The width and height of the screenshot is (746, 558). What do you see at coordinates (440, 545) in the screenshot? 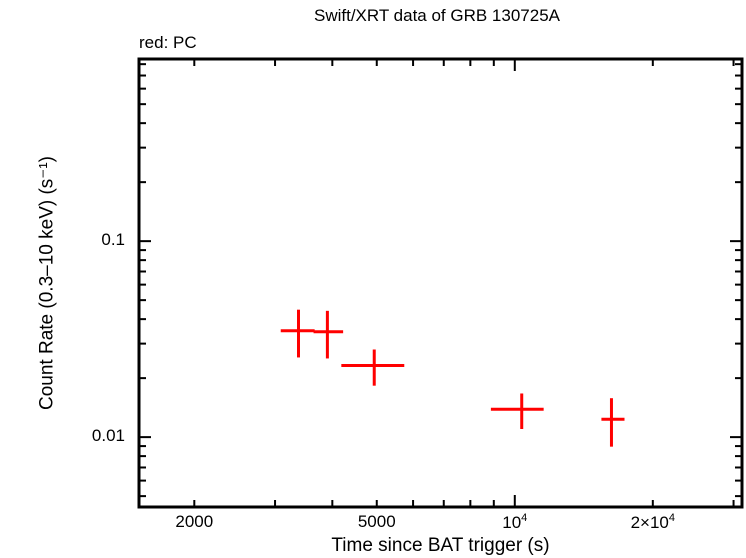
I see `x-axis-label: Time since BAT trigger (s)` at bounding box center [440, 545].